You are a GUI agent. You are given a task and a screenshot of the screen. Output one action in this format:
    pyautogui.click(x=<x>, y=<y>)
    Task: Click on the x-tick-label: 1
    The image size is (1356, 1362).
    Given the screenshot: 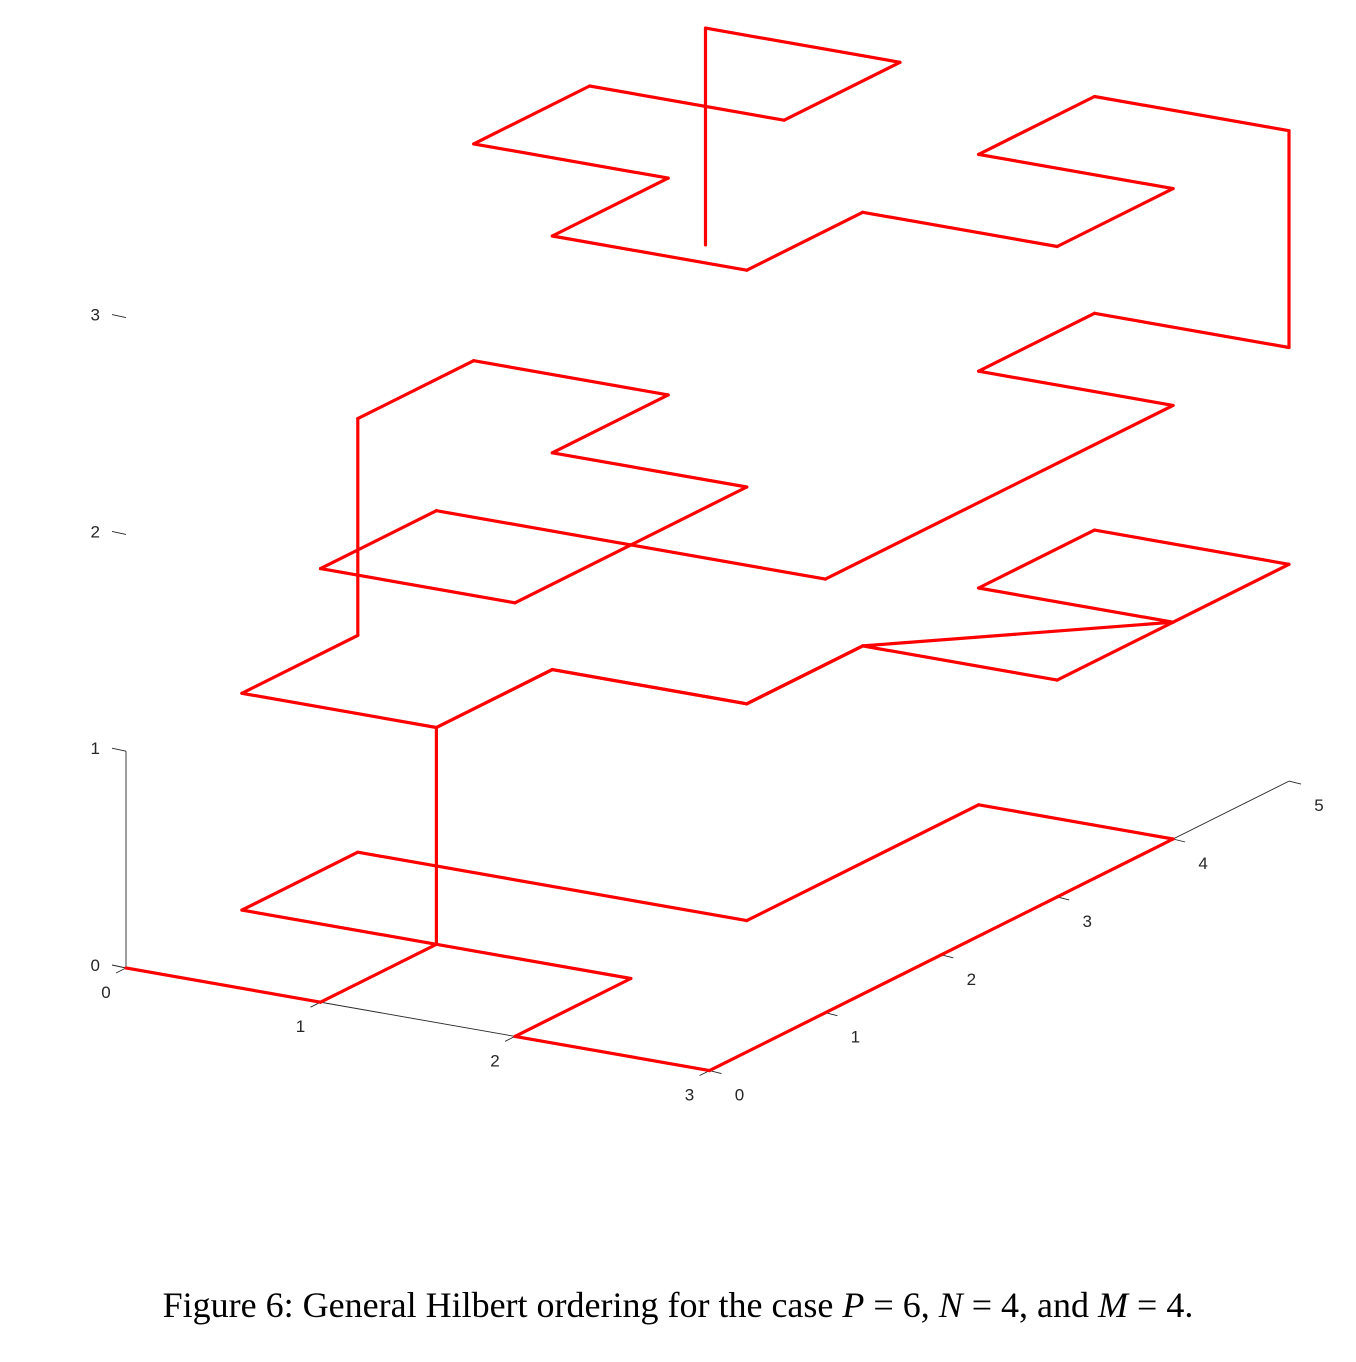 What is the action you would take?
    pyautogui.click(x=300, y=1026)
    